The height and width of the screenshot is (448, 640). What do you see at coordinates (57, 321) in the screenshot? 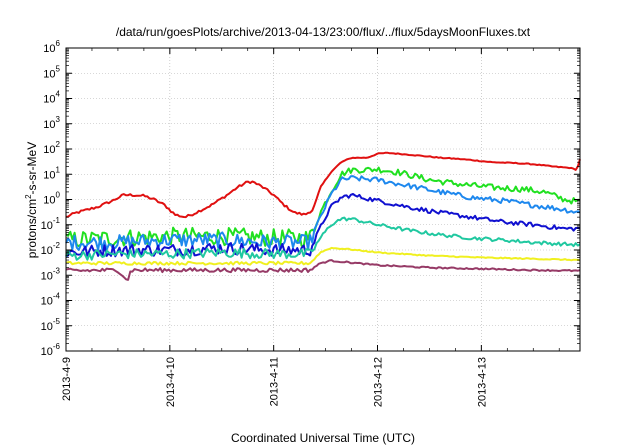
I see `y-tick-exponent: -5` at bounding box center [57, 321].